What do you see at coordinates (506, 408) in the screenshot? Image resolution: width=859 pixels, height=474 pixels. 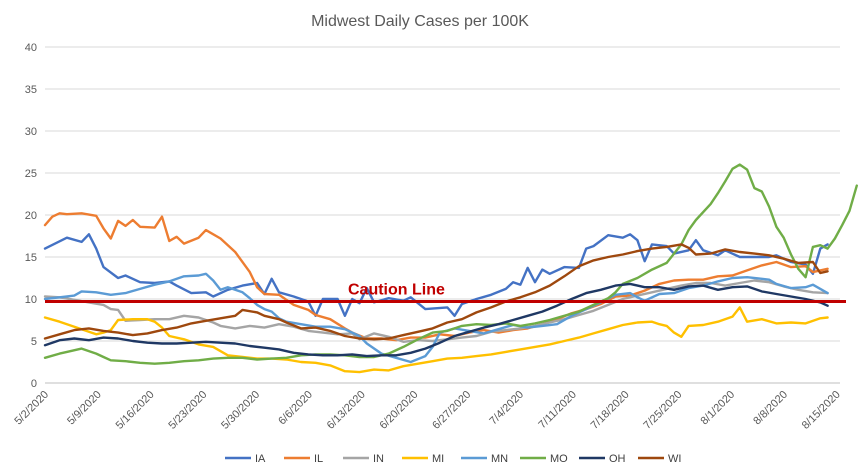 I see `x-tick-label: 7/4/2020` at bounding box center [506, 408].